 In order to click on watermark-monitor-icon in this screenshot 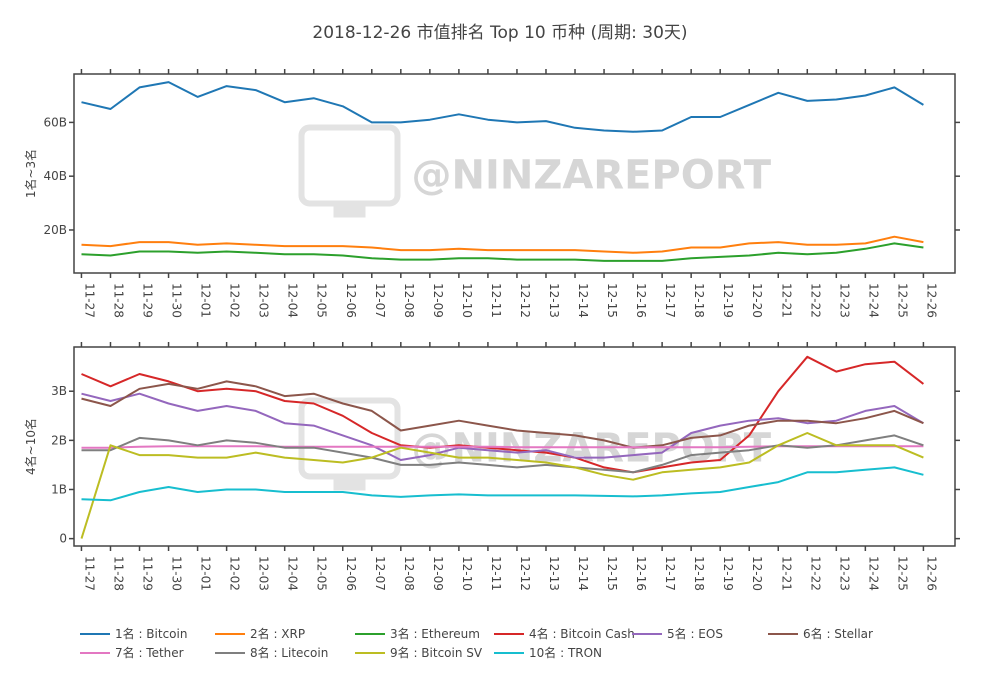, I will do `click(349, 165)`.